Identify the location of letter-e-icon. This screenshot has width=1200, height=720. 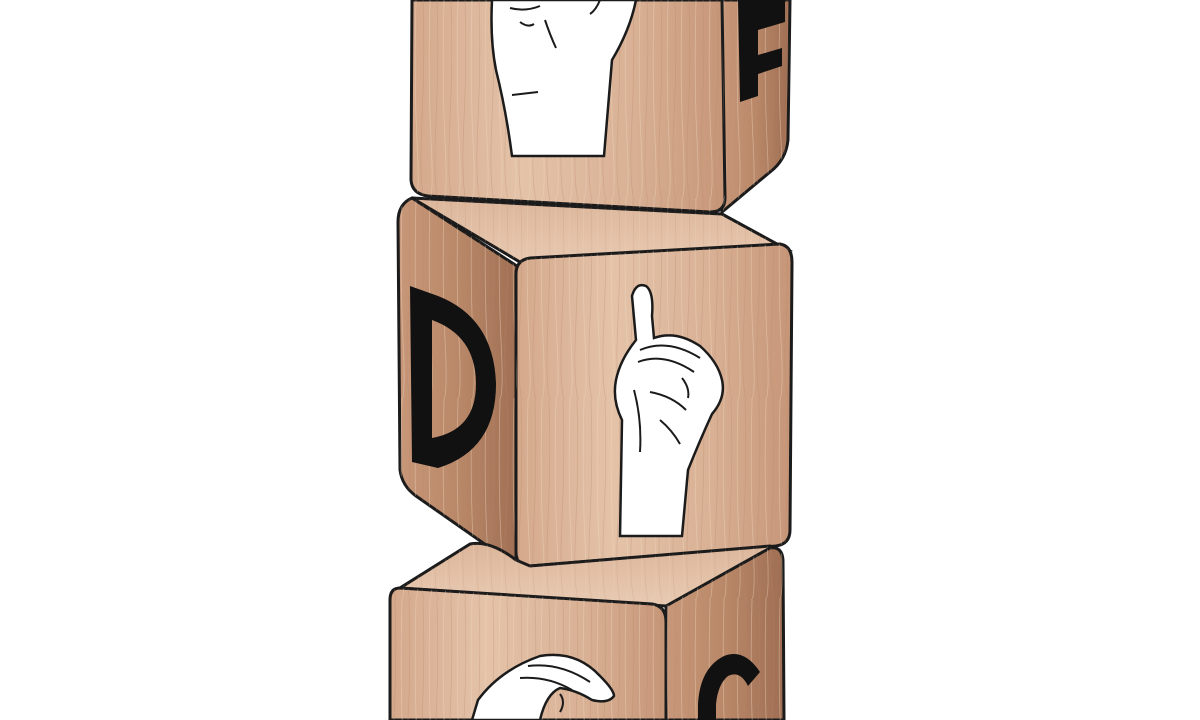
(761, 51).